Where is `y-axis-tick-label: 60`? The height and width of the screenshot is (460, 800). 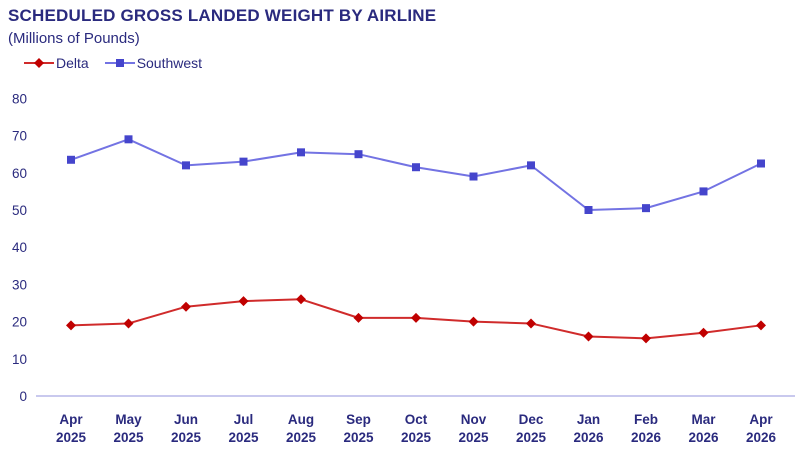
y-axis-tick-label: 60 is located at coordinates (19, 173).